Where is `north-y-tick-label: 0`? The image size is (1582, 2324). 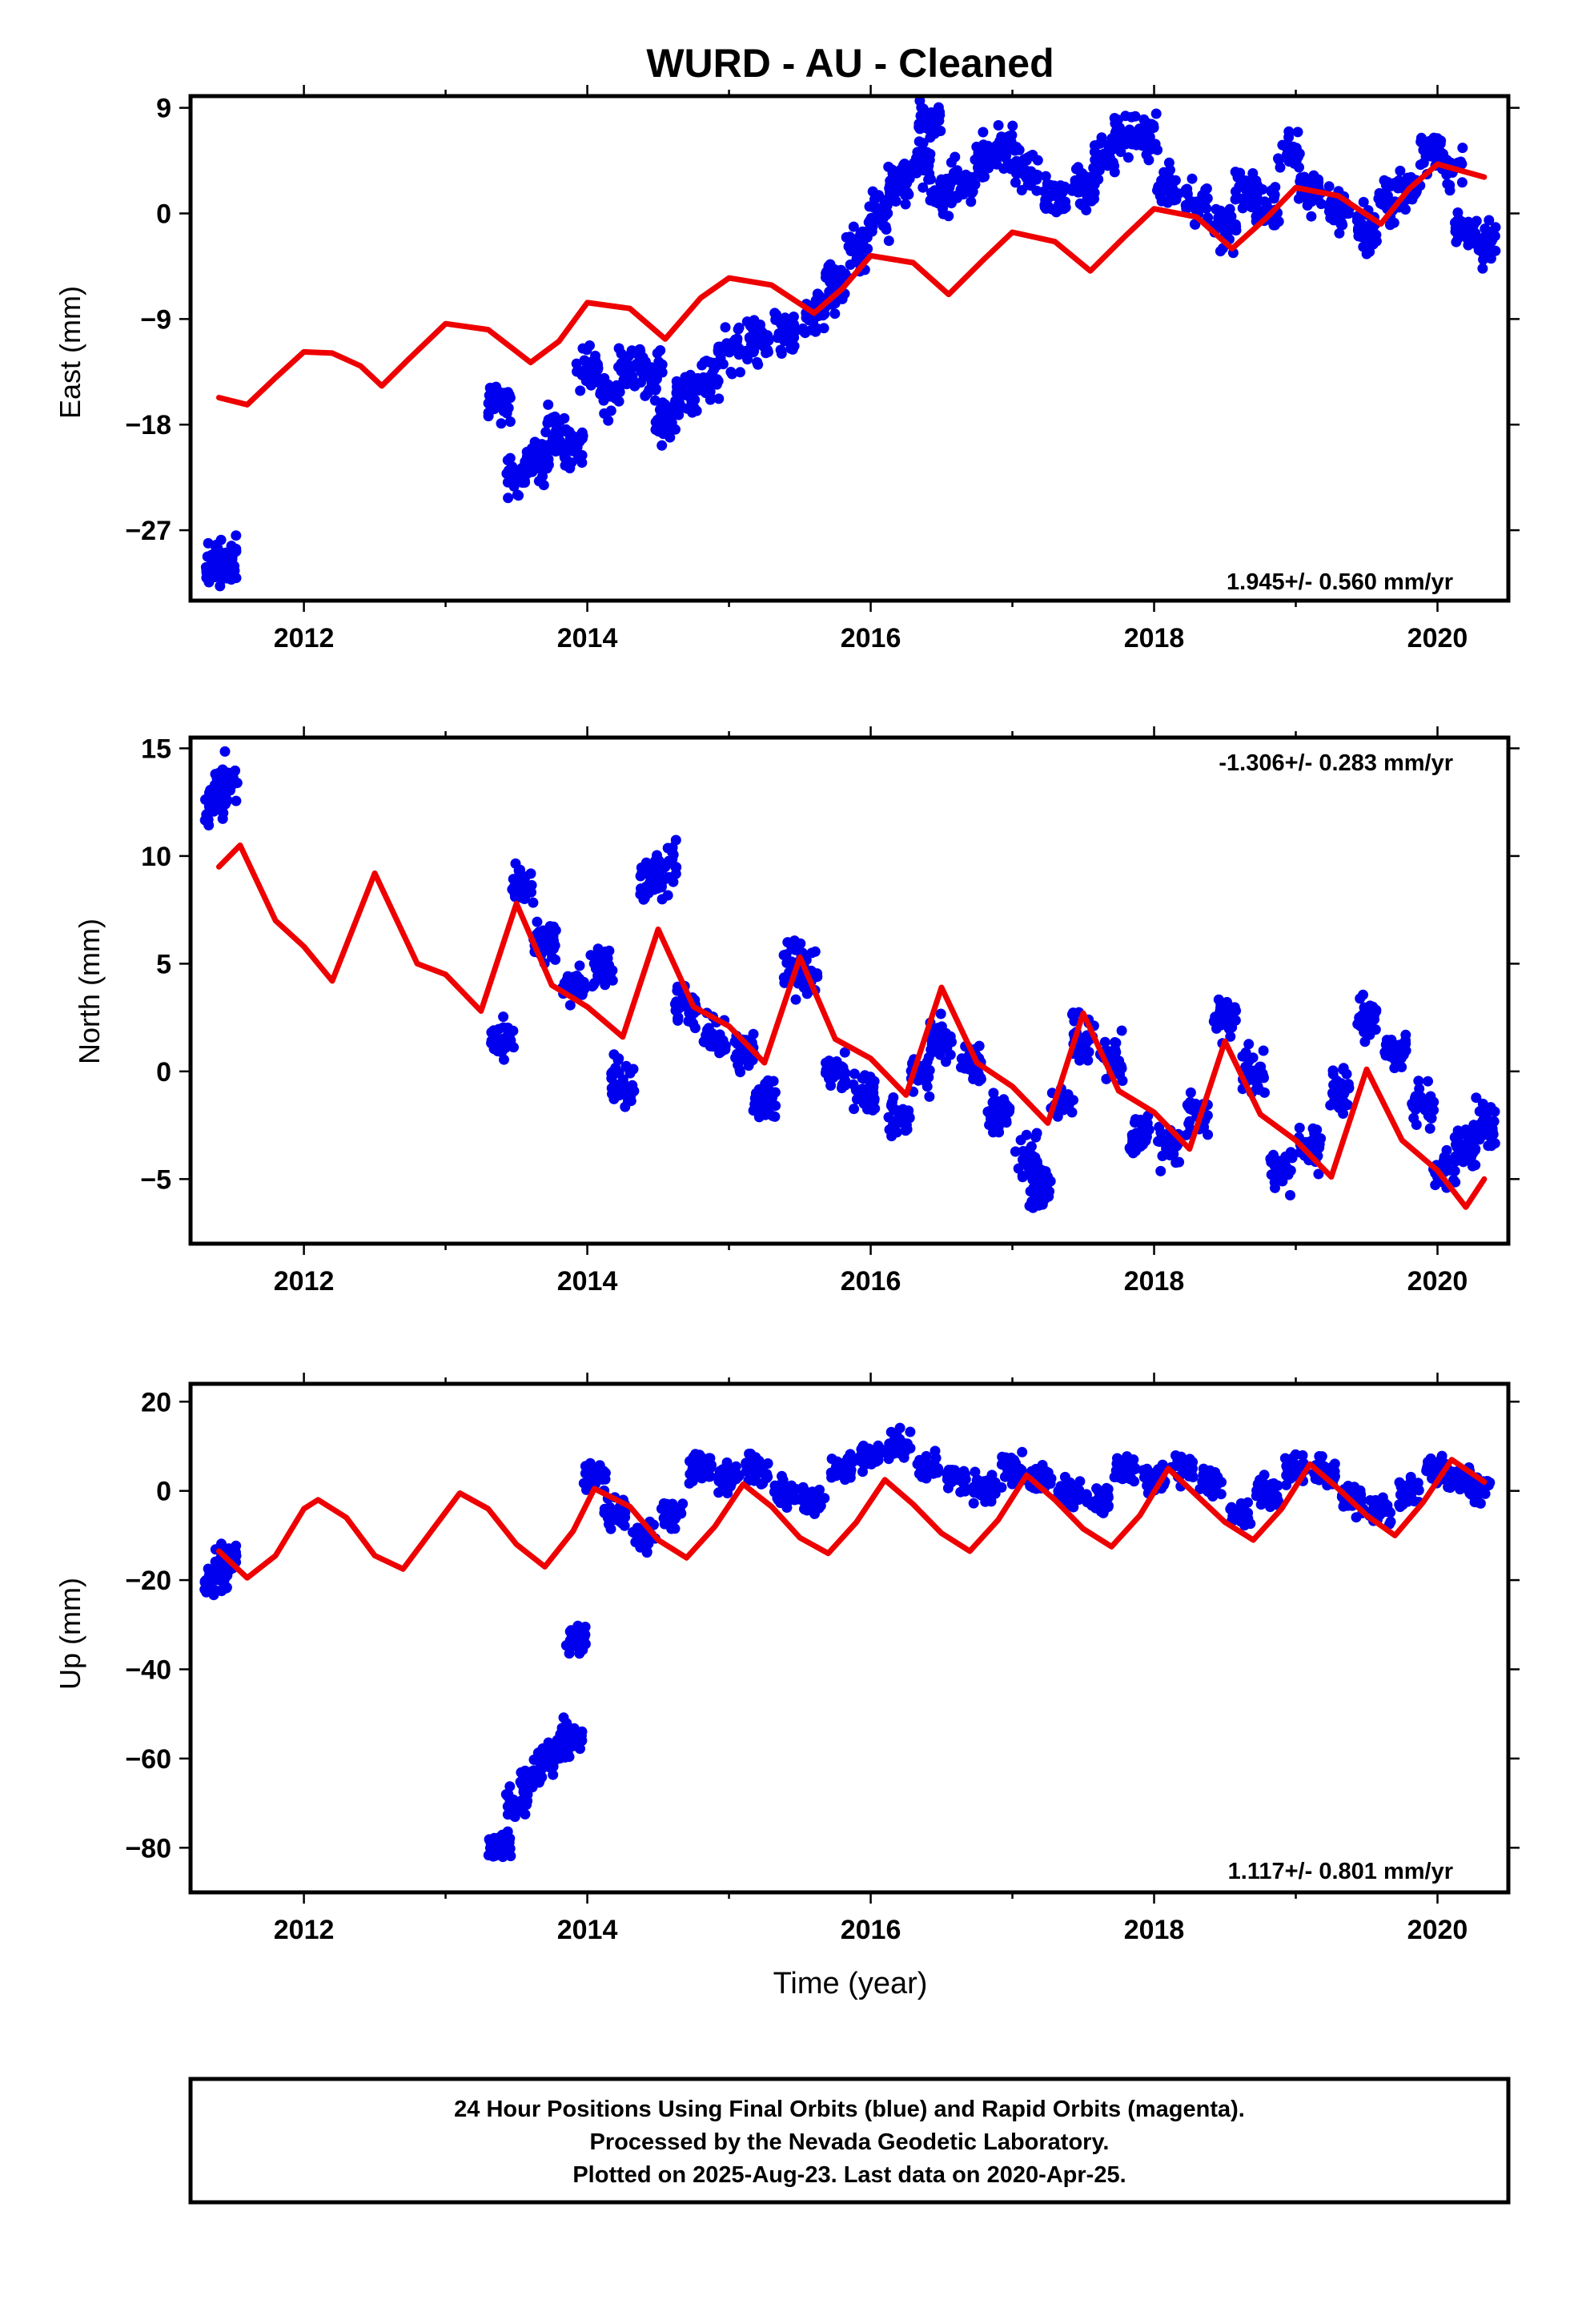 north-y-tick-label: 0 is located at coordinates (164, 1072).